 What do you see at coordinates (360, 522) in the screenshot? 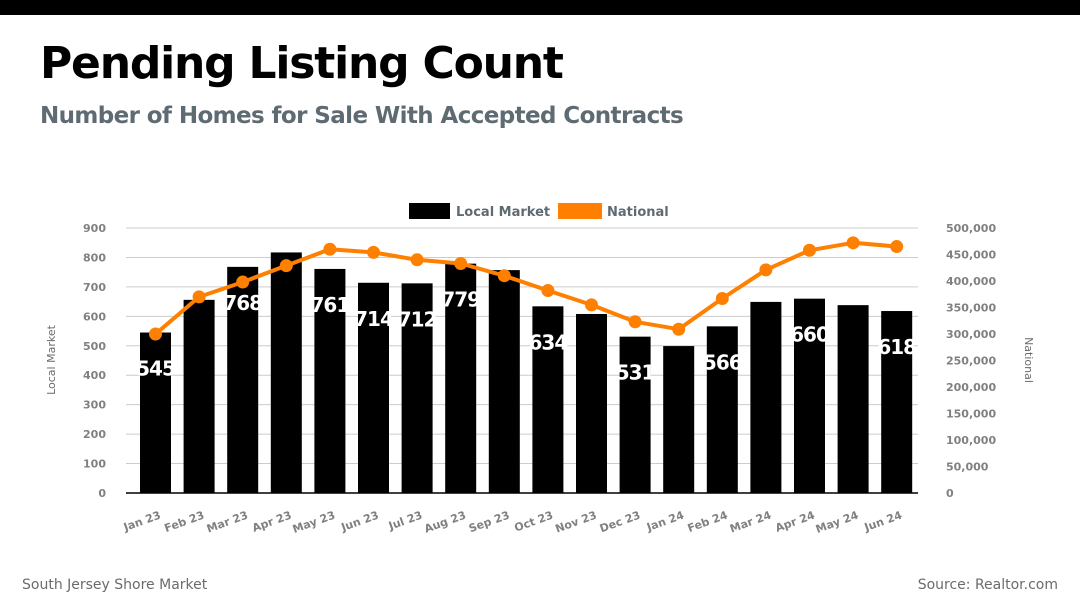
I see `x-tick-label: Jun 23` at bounding box center [360, 522].